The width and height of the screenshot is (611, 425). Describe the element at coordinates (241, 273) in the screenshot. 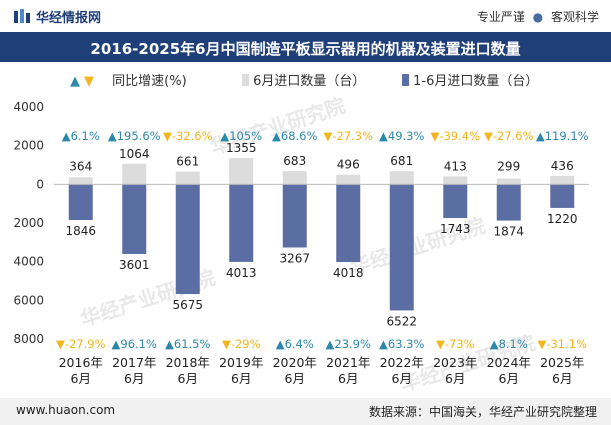

I see `bar-cumulative-value-label: 4013` at that location.